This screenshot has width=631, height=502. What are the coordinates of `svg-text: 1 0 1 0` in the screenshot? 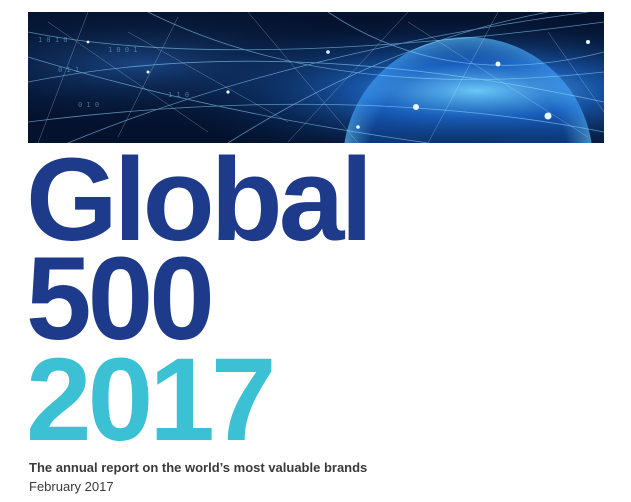 It's located at (53, 40).